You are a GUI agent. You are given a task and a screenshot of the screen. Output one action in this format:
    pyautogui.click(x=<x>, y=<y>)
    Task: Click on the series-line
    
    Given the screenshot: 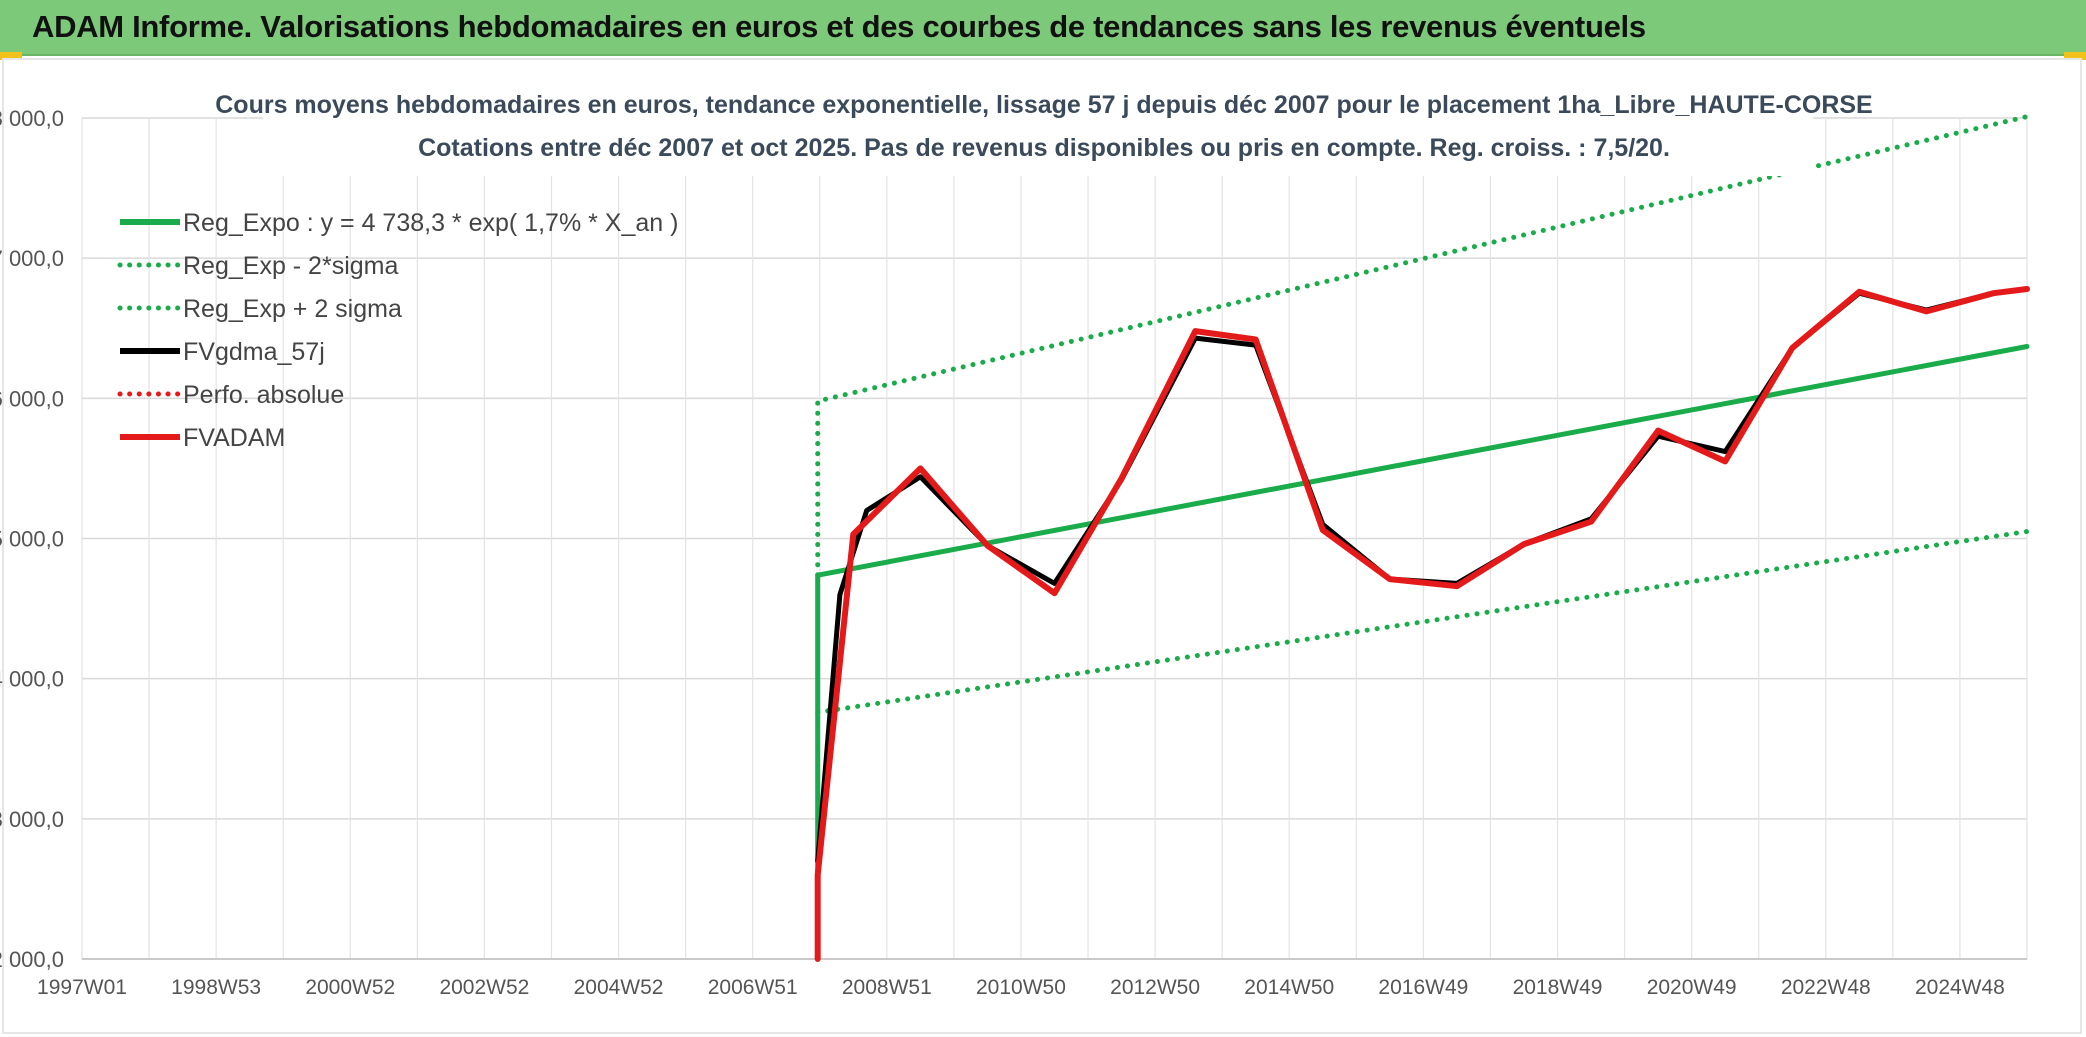 What is the action you would take?
    pyautogui.click(x=1422, y=622)
    